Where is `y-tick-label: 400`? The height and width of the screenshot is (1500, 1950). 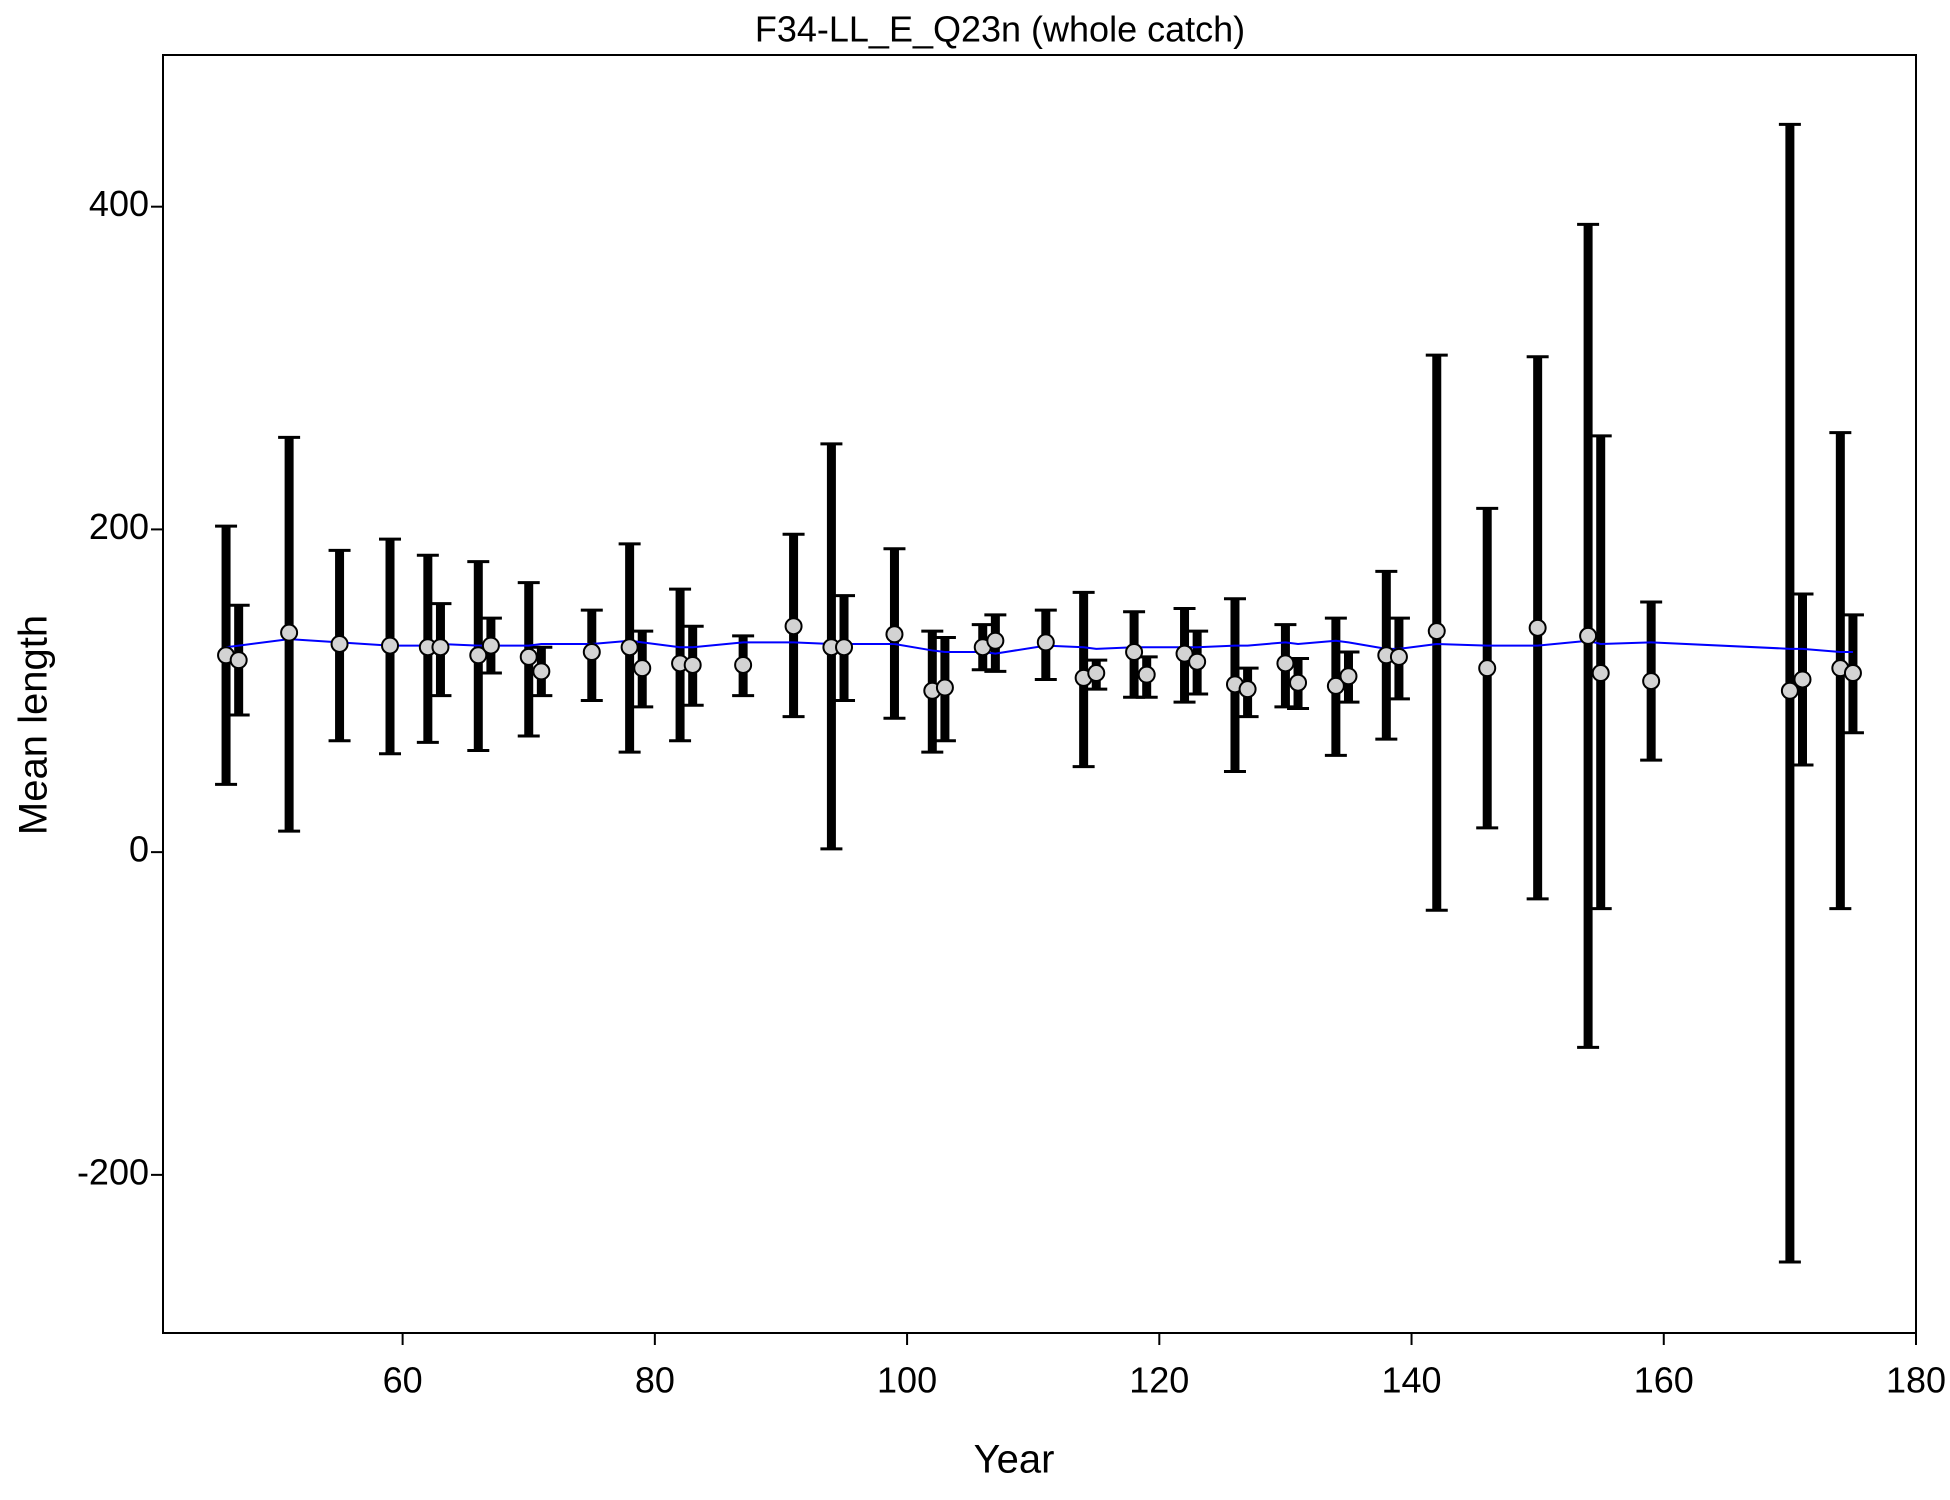 y-tick-label: 400 is located at coordinates (119, 203).